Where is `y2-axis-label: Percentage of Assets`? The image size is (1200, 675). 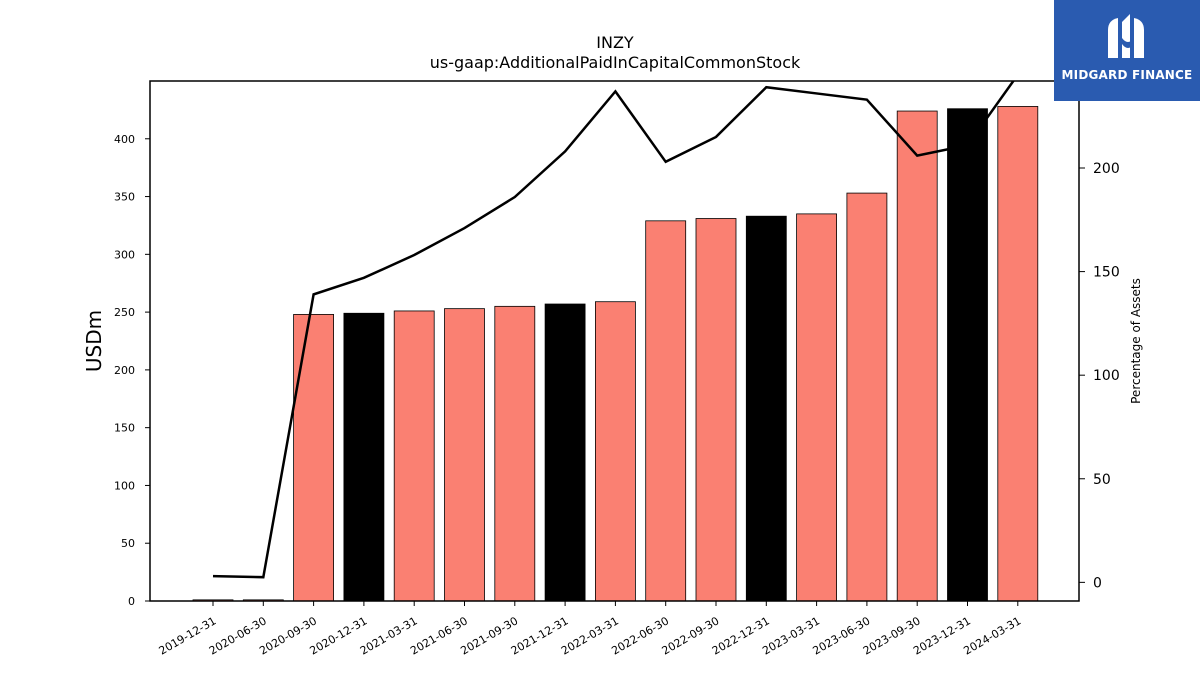
y2-axis-label: Percentage of Assets is located at coordinates (1136, 341).